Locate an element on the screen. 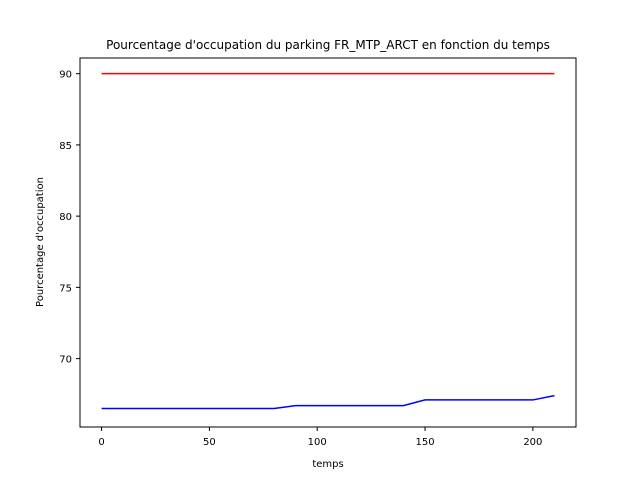  x-tick-label: 200 is located at coordinates (532, 442).